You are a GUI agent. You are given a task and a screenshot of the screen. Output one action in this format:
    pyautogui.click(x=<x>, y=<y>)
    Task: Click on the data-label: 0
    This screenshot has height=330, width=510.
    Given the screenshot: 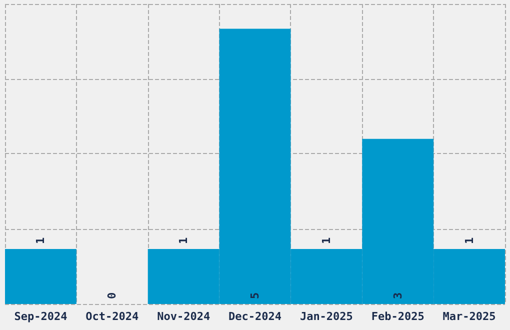 What is the action you would take?
    pyautogui.click(x=112, y=295)
    